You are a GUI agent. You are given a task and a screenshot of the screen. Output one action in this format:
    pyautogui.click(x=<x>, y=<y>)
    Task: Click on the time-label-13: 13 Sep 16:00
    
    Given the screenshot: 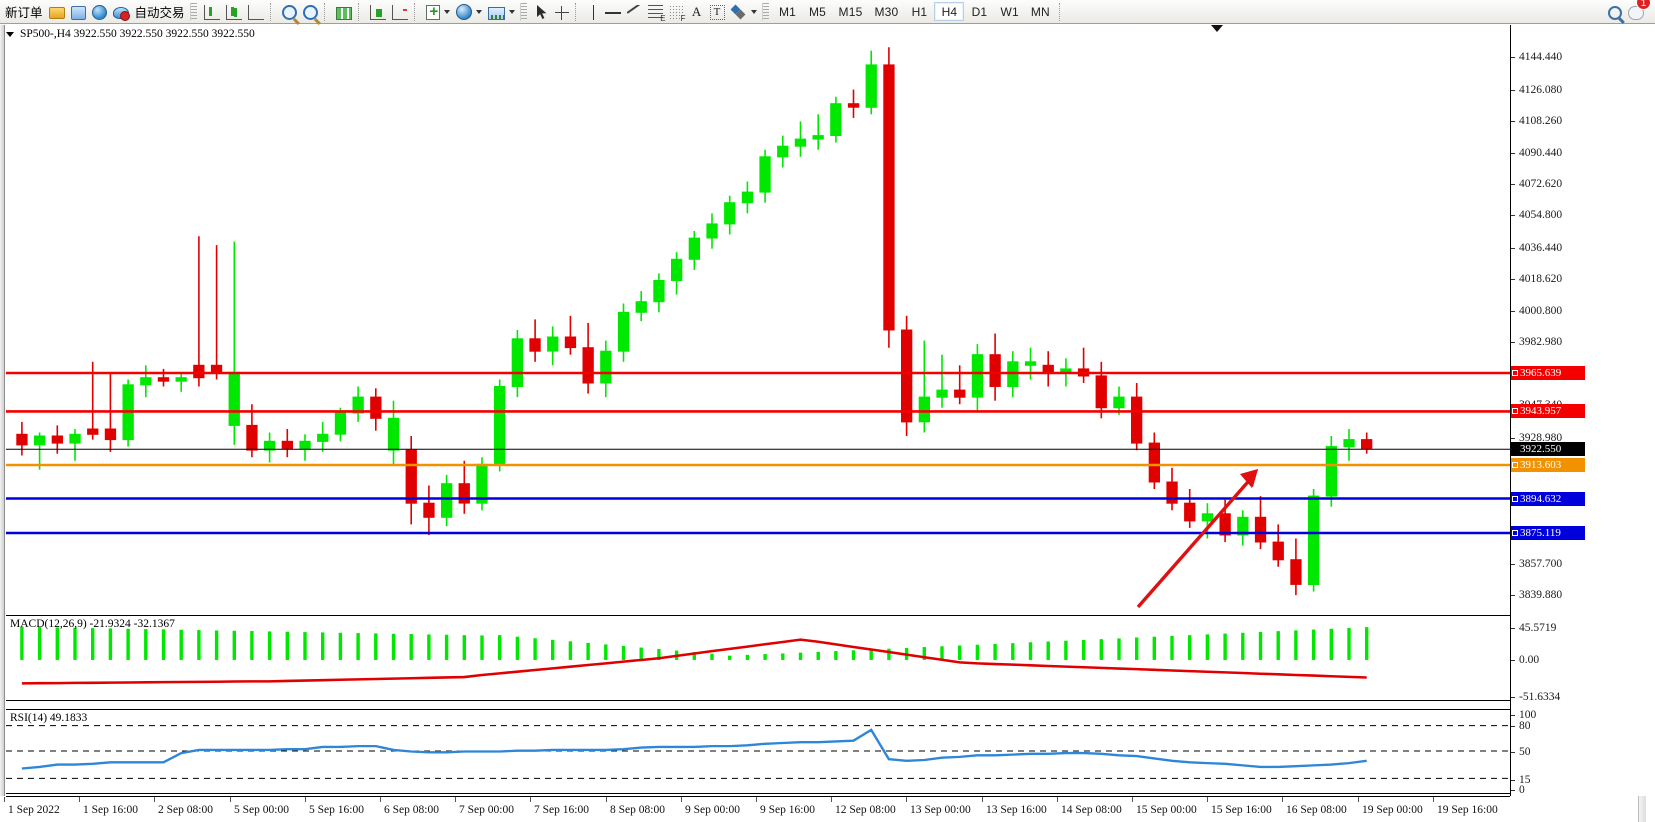 What is the action you would take?
    pyautogui.click(x=1016, y=810)
    